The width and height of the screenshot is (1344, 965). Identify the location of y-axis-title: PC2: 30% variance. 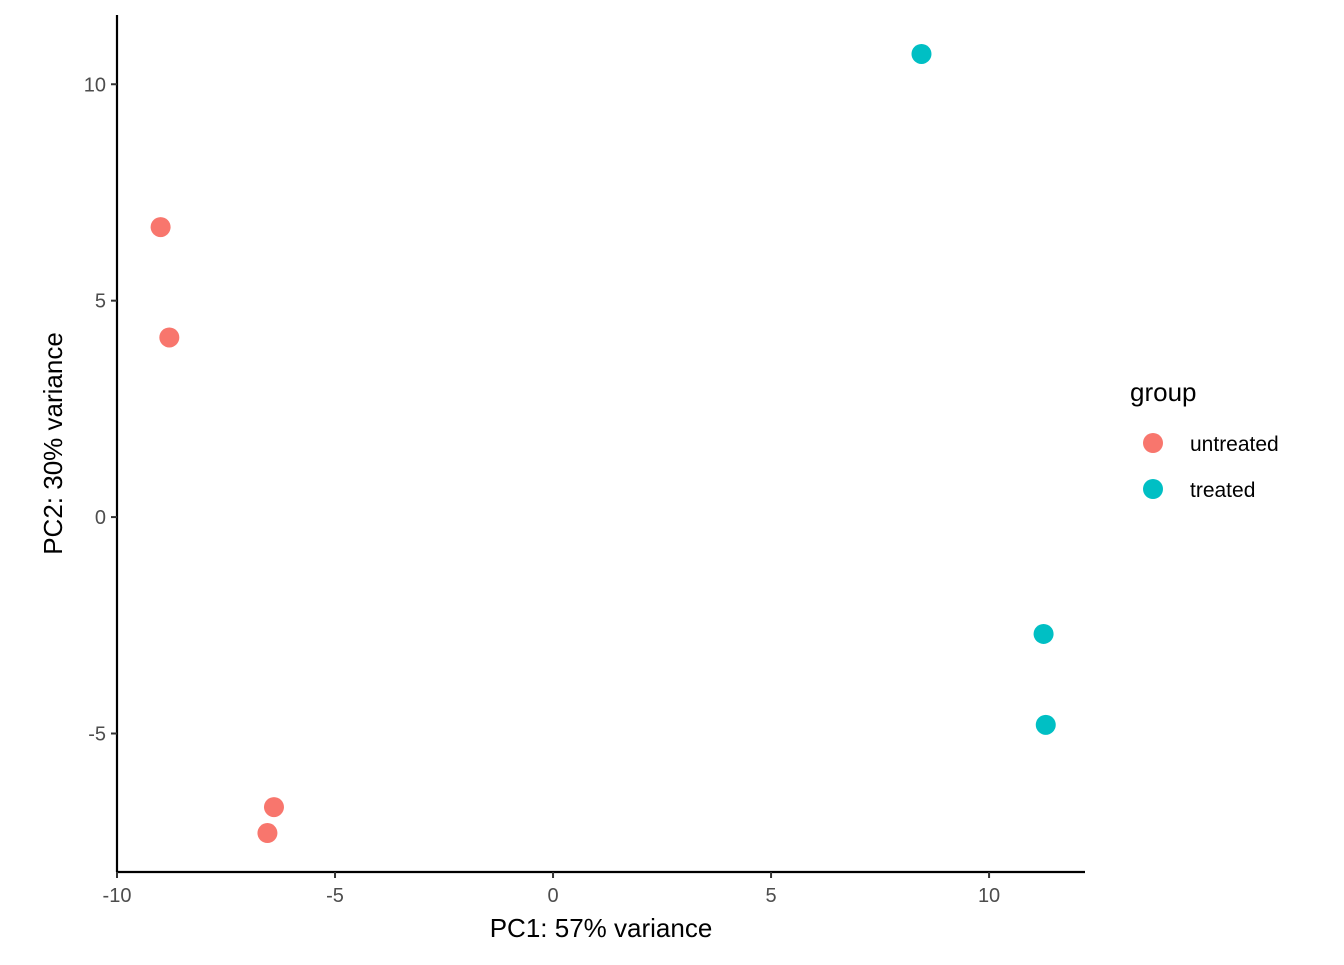
(53, 443).